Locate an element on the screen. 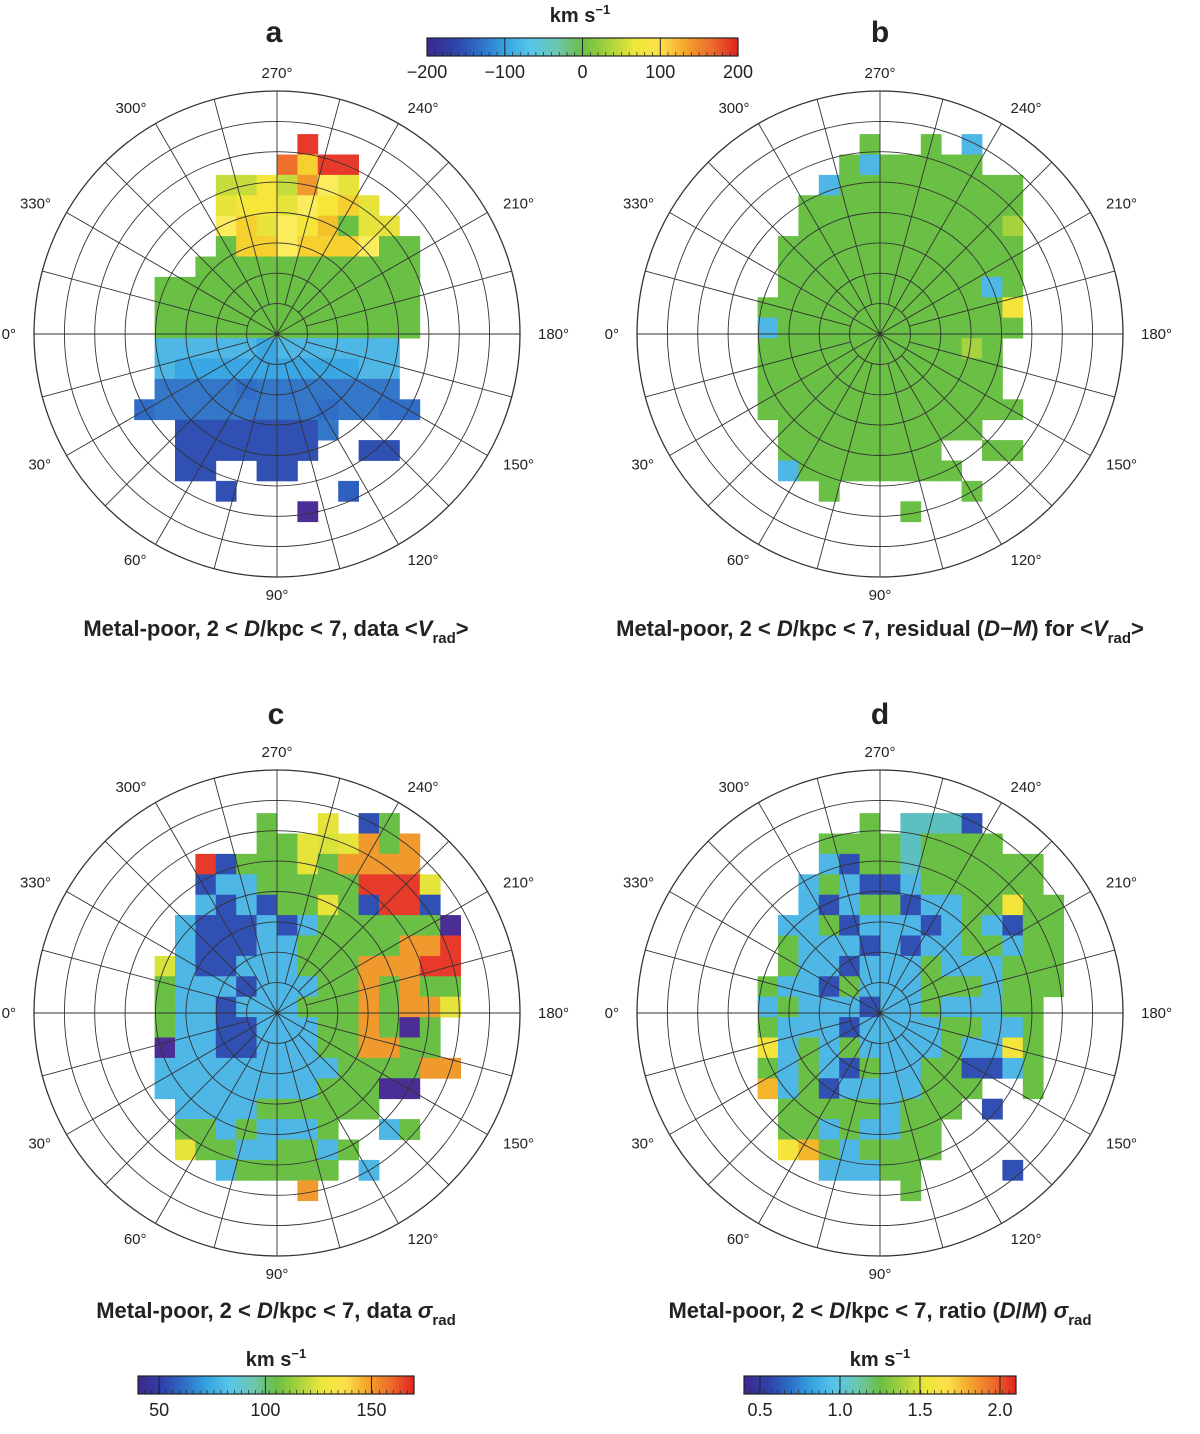  colorbar-tick-label: 100 is located at coordinates (265, 1410).